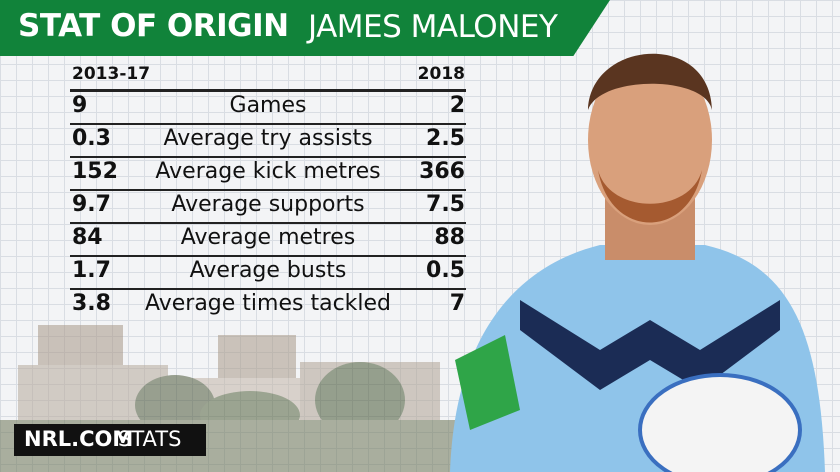 This screenshot has width=840, height=472. Describe the element at coordinates (80, 105) in the screenshot. I see `value-2013-17: 9` at that location.